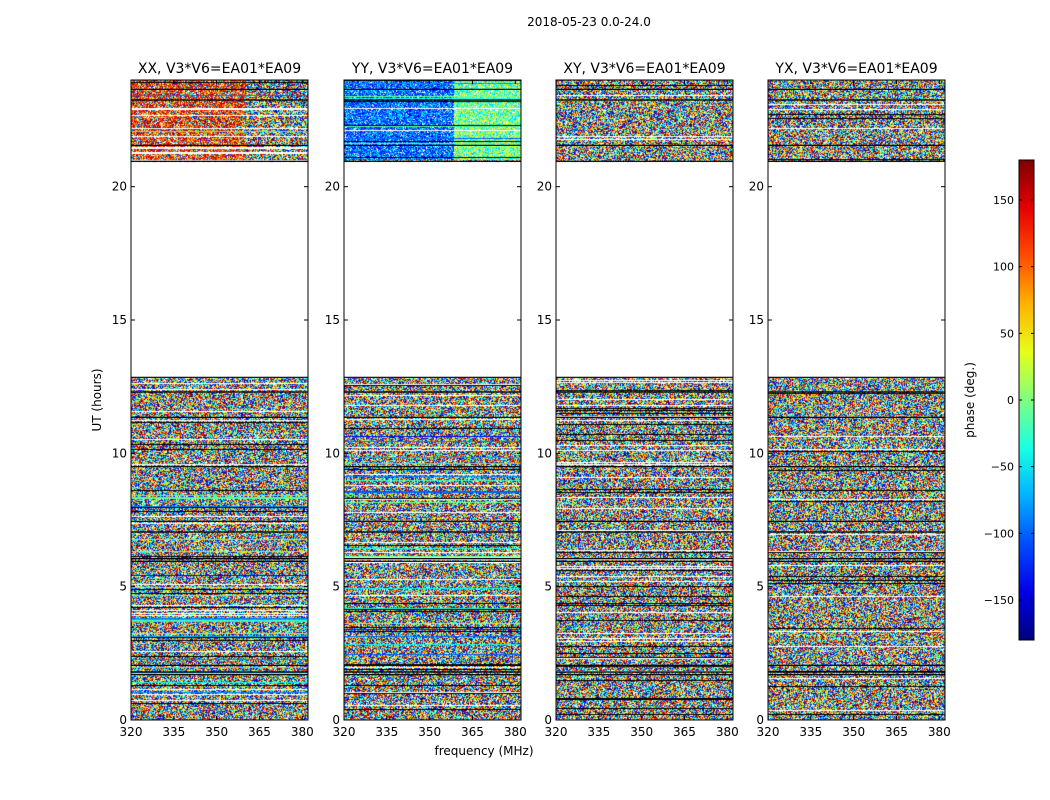 This screenshot has width=1050, height=800. I want to click on panel-title: YY, V3*V6=EA01*EA09, so click(432, 69).